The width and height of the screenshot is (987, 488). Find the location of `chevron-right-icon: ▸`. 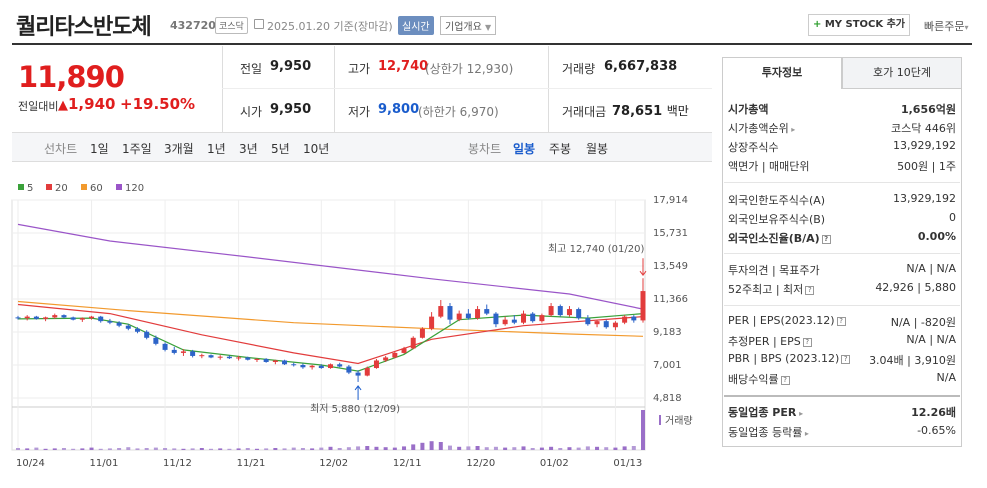

chevron-right-icon: ▸ is located at coordinates (800, 413).